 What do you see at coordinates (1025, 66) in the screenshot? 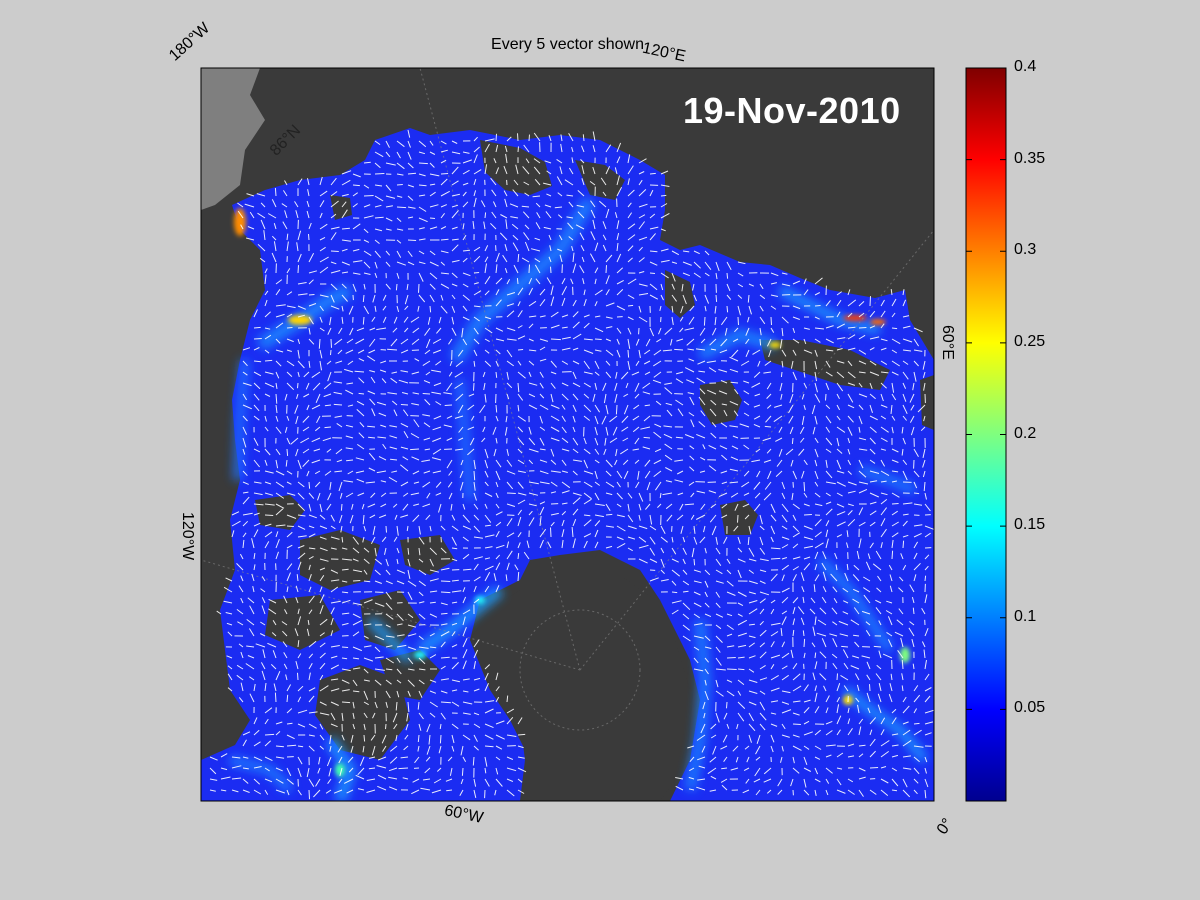
I see `colorbar-tick-label: 0.4` at bounding box center [1025, 66].